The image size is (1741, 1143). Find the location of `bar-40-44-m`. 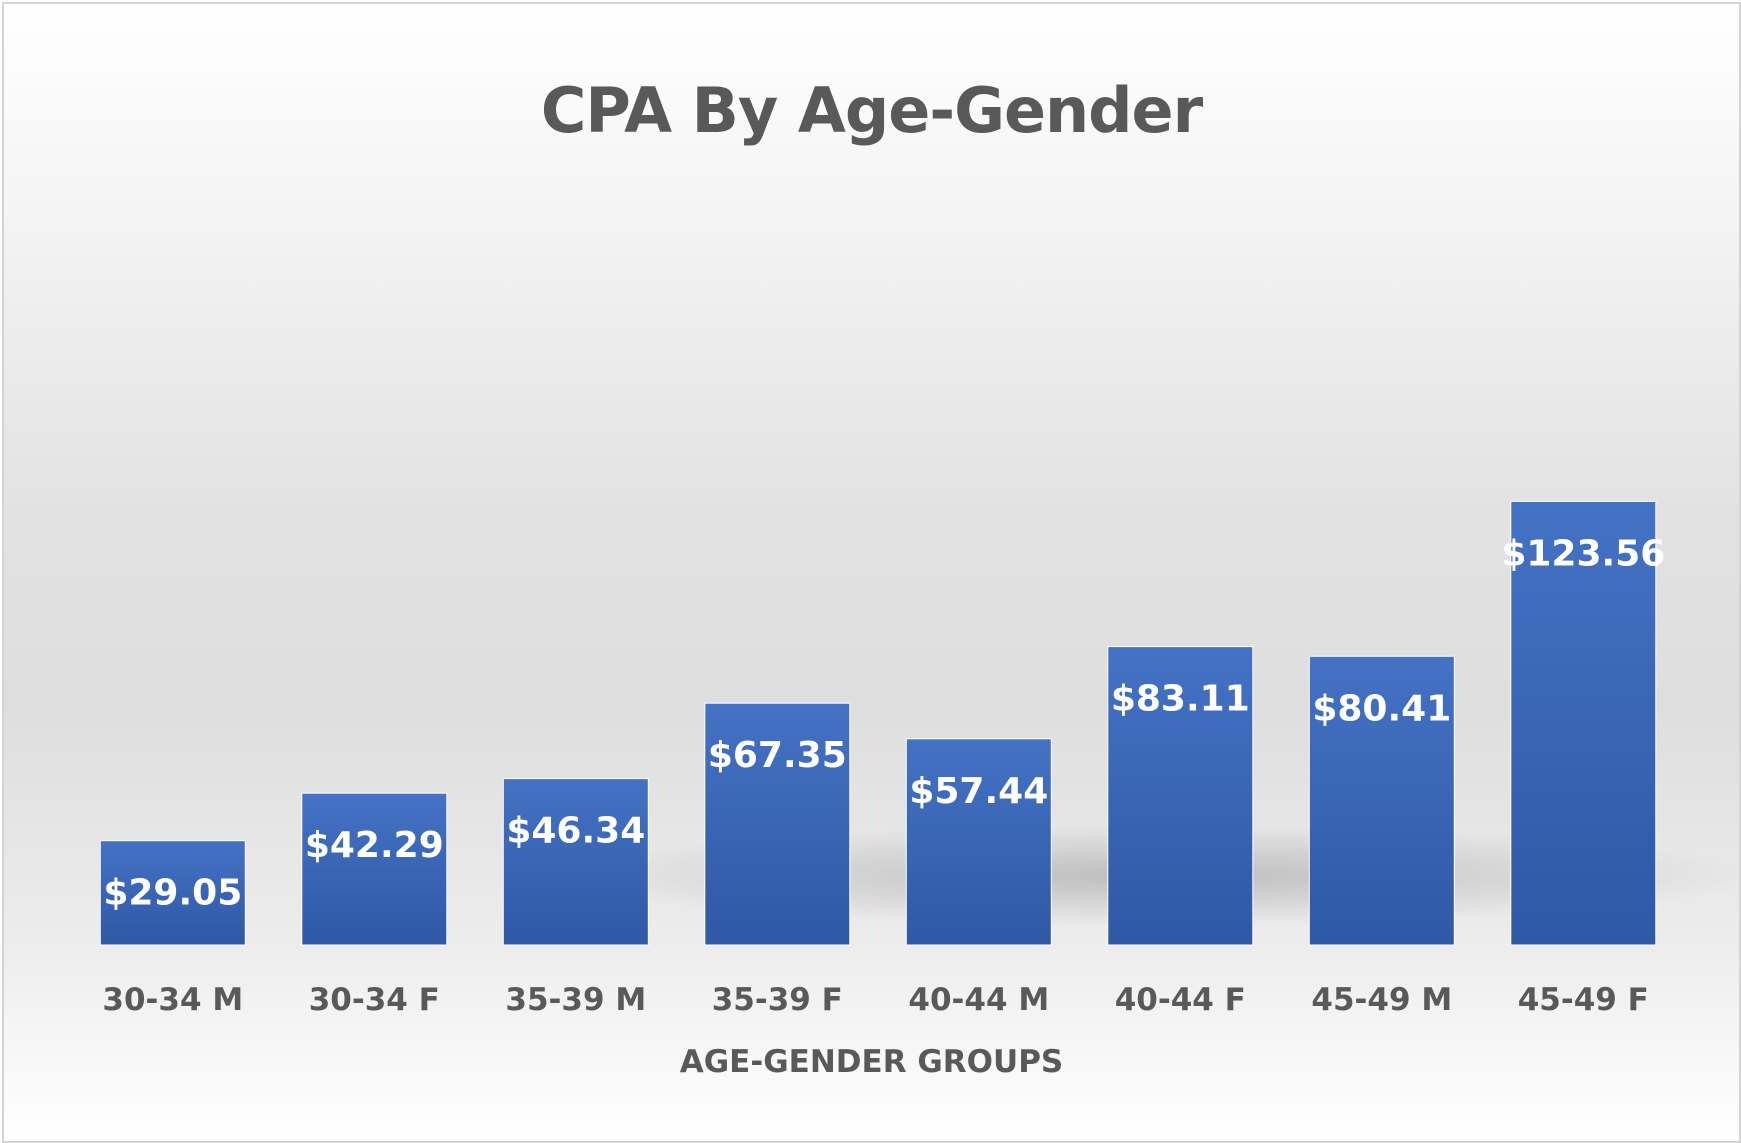

bar-40-44-m is located at coordinates (978, 842).